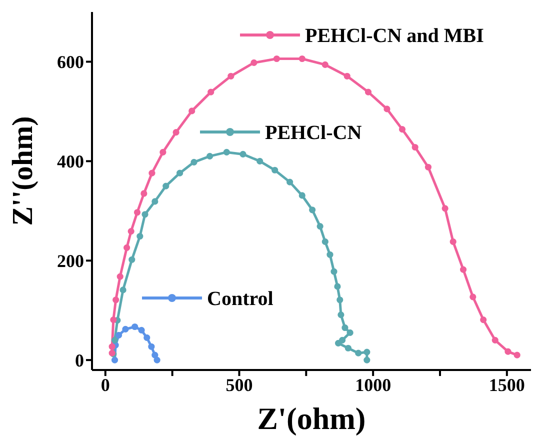  Describe the element at coordinates (394, 36) in the screenshot. I see `legend-label: PEHCl-CN and MBI` at that location.